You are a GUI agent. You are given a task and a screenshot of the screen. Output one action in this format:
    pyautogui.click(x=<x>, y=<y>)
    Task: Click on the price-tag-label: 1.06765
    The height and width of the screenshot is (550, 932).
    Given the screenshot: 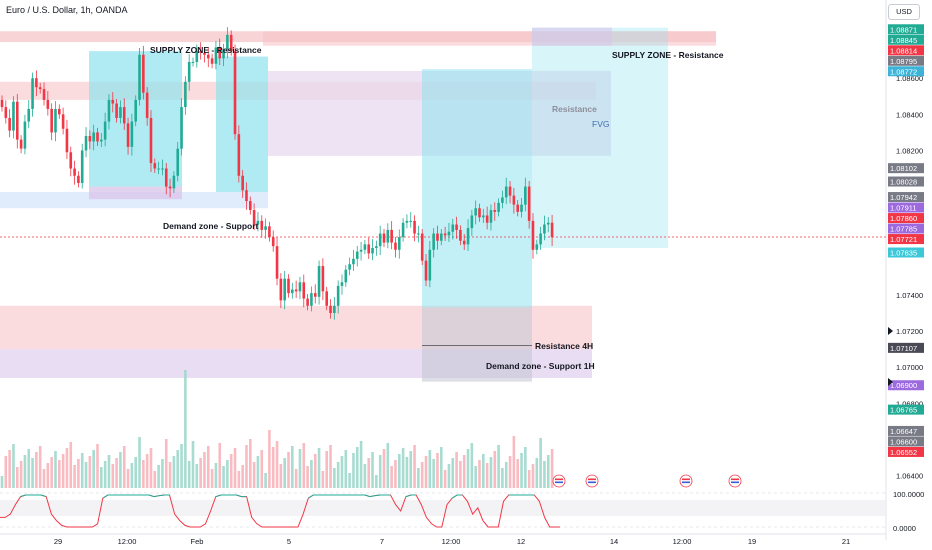 What is the action you would take?
    pyautogui.click(x=903, y=410)
    